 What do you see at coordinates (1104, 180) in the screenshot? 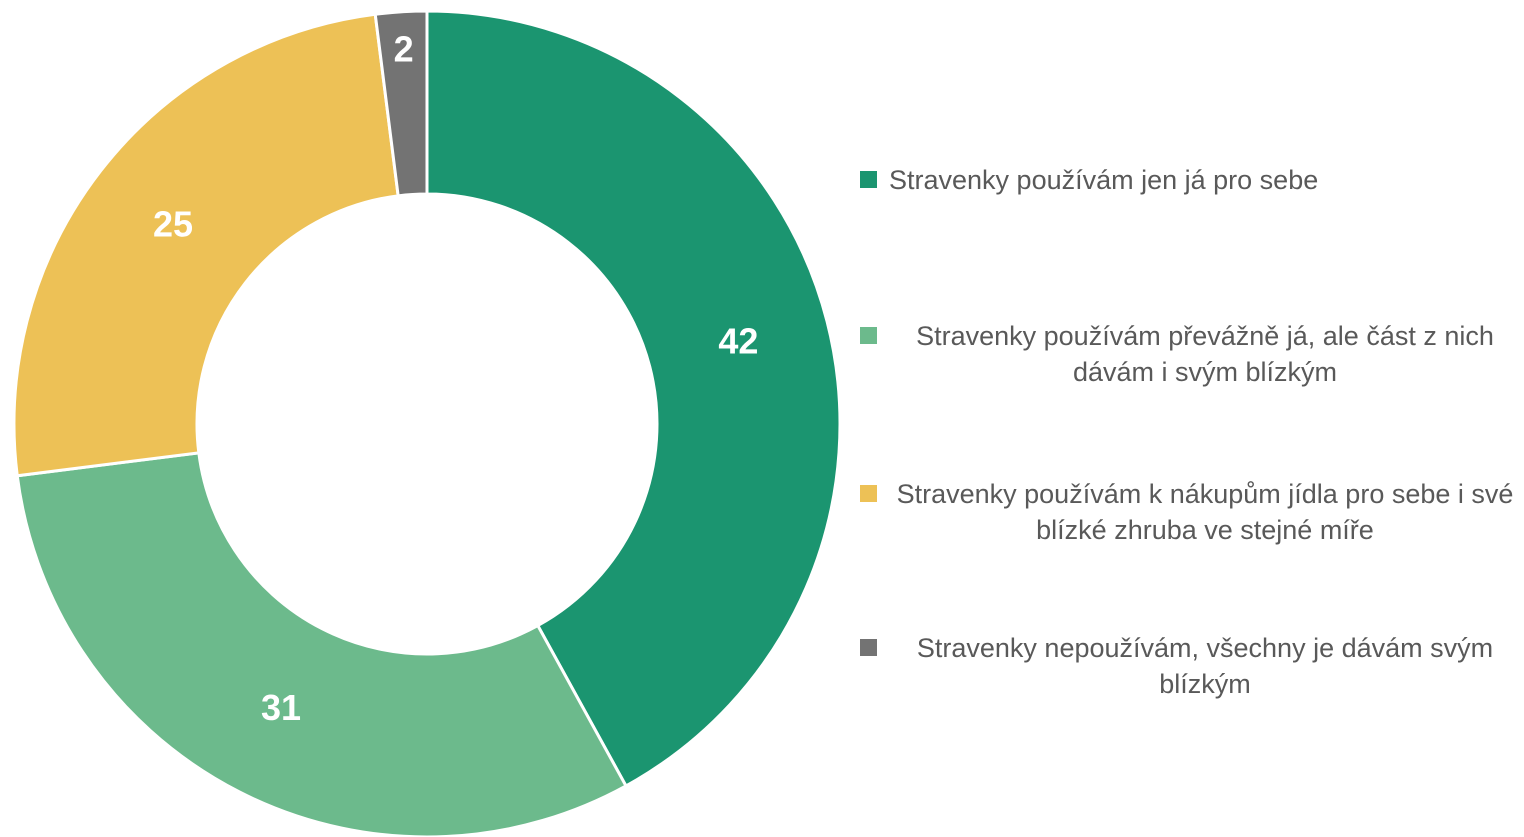
I see `legend-label: Stravenky používám jen já pro sebe` at bounding box center [1104, 180].